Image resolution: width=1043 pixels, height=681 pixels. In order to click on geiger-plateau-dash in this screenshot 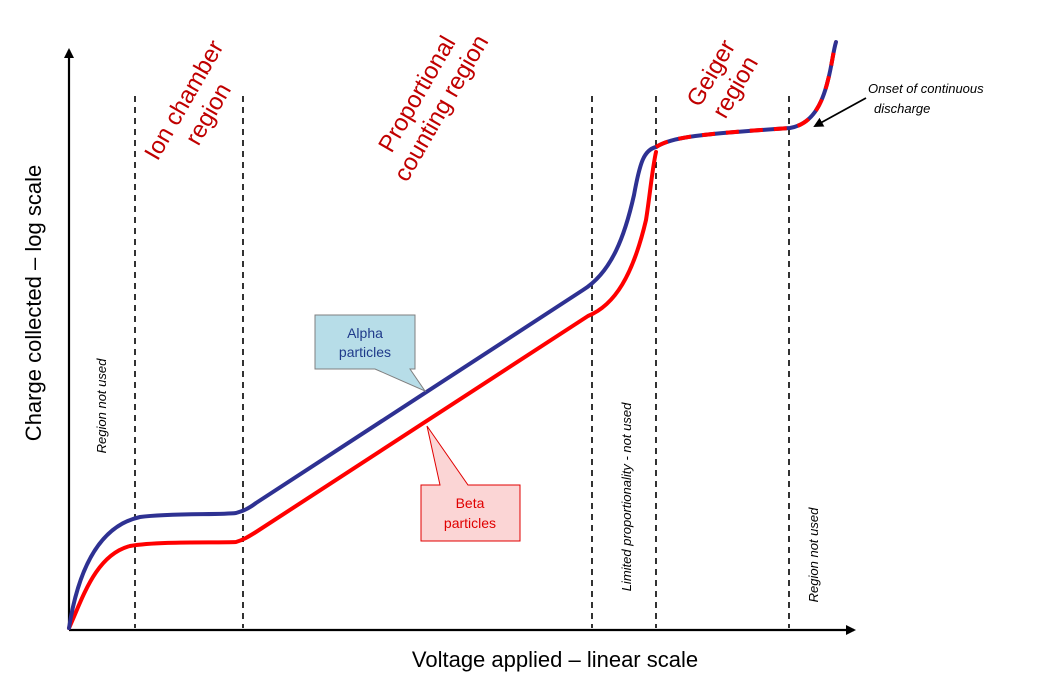, I will do `click(746, 95)`.